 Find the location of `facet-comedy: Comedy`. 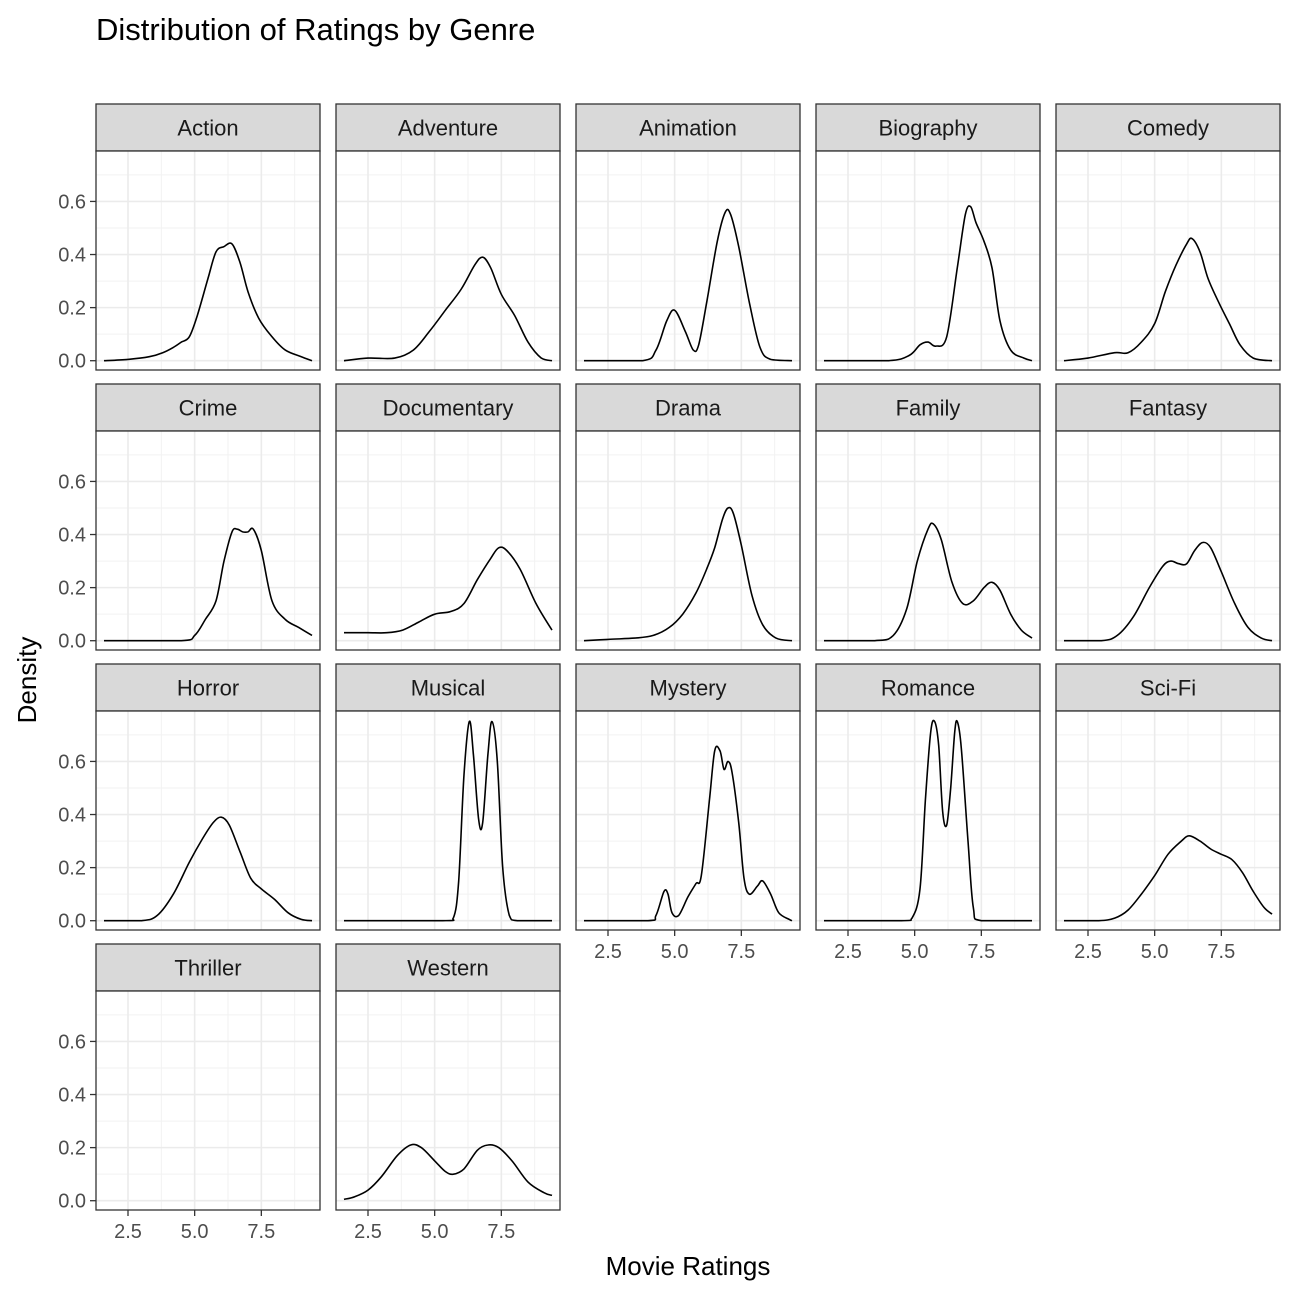

facet-comedy: Comedy is located at coordinates (1168, 237).